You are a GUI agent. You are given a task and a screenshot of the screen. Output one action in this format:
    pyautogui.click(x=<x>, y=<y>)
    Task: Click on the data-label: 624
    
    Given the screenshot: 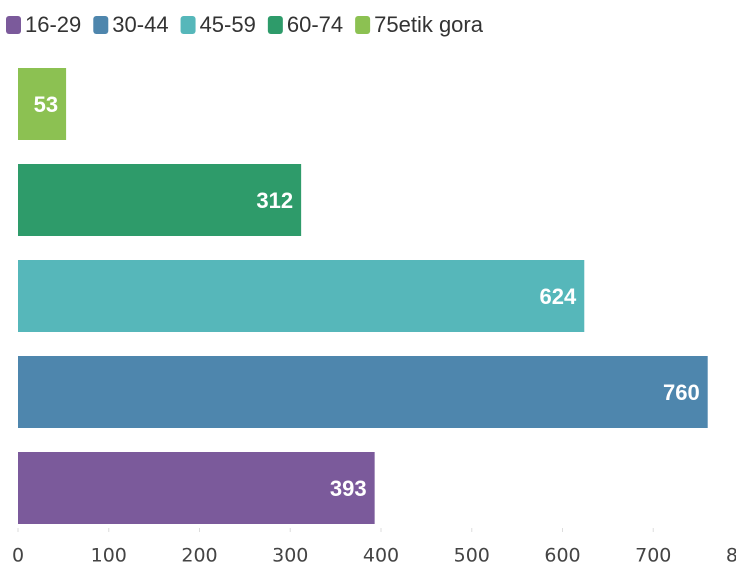 What is the action you would take?
    pyautogui.click(x=558, y=296)
    